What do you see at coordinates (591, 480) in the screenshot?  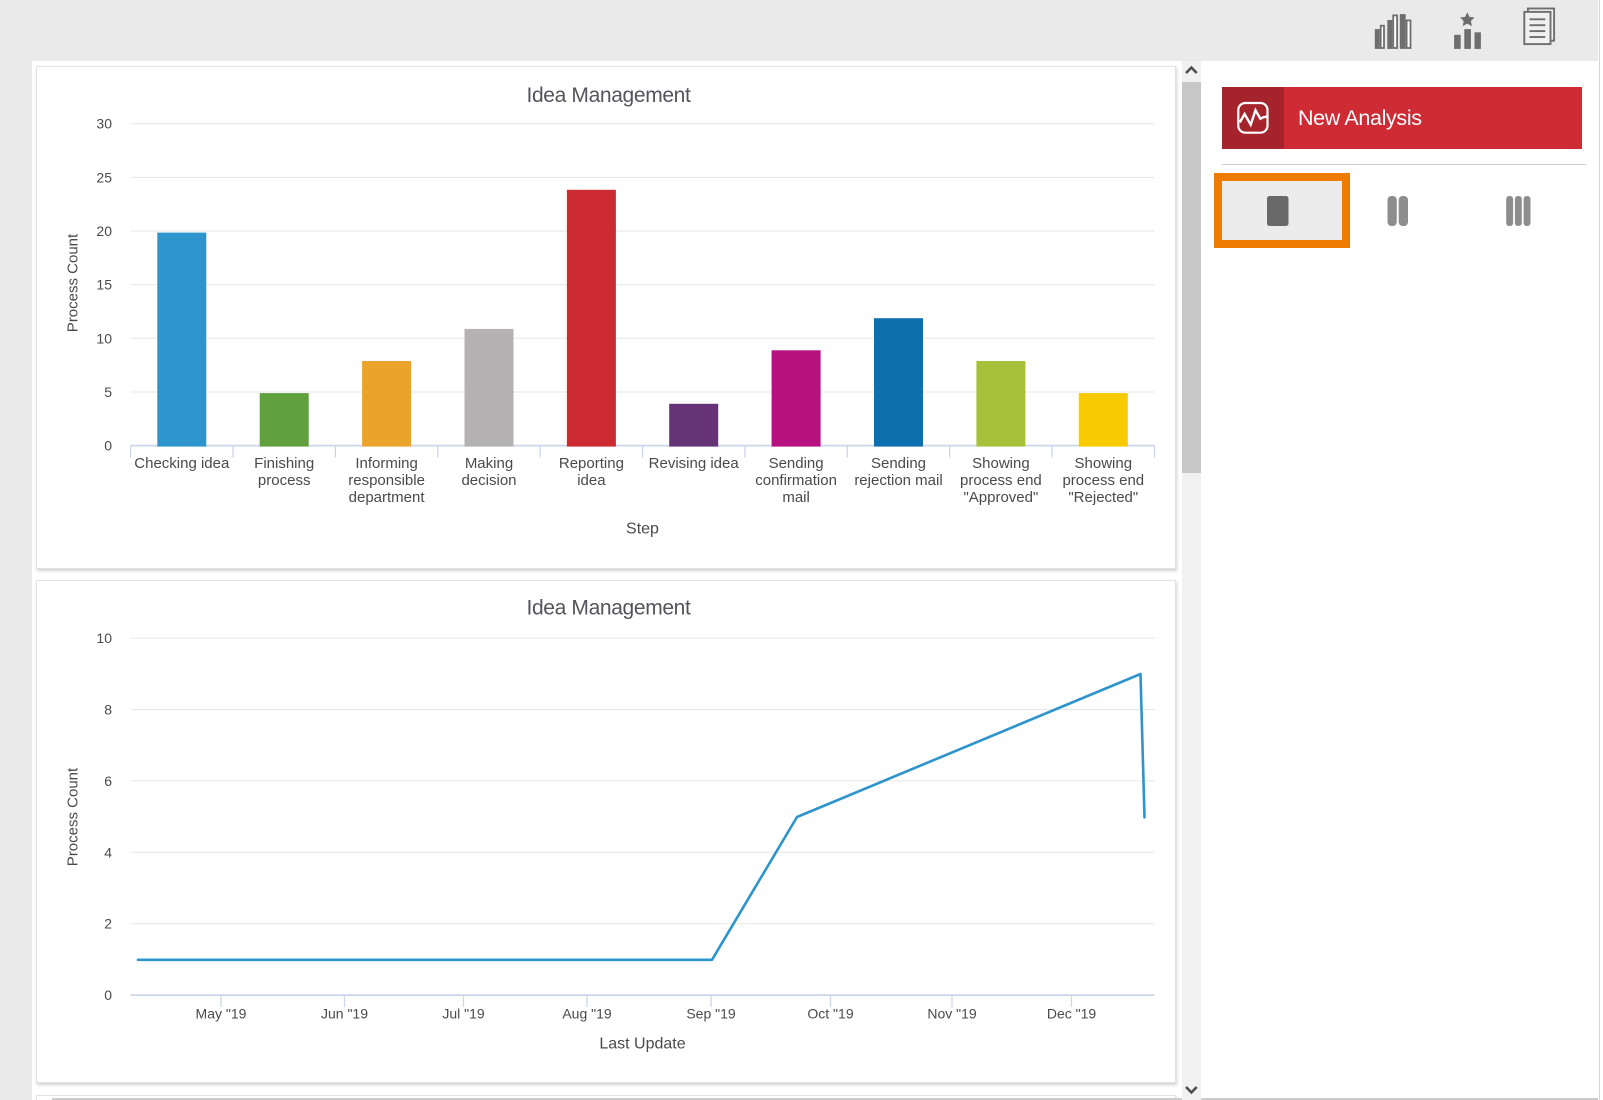 I see `svg-text: idea` at bounding box center [591, 480].